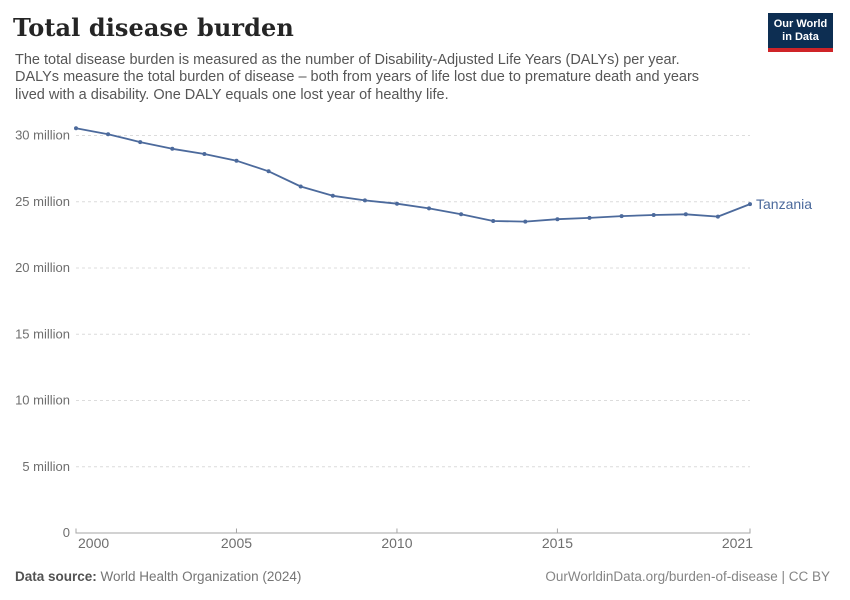  What do you see at coordinates (199, 576) in the screenshot?
I see `data-source-value: World Health Organization (2024)` at bounding box center [199, 576].